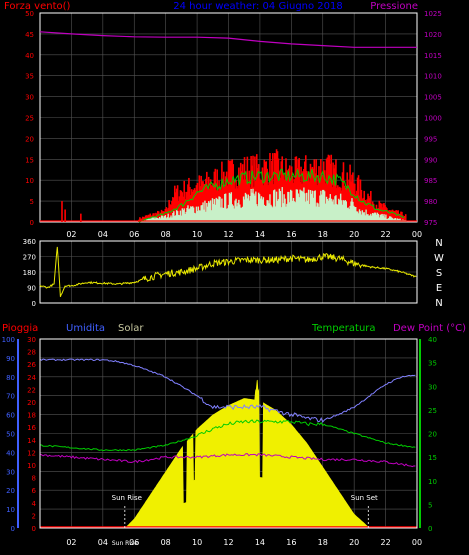  What do you see at coordinates (343, 328) in the screenshot?
I see `temperatura-label: Temperatura` at bounding box center [343, 328].